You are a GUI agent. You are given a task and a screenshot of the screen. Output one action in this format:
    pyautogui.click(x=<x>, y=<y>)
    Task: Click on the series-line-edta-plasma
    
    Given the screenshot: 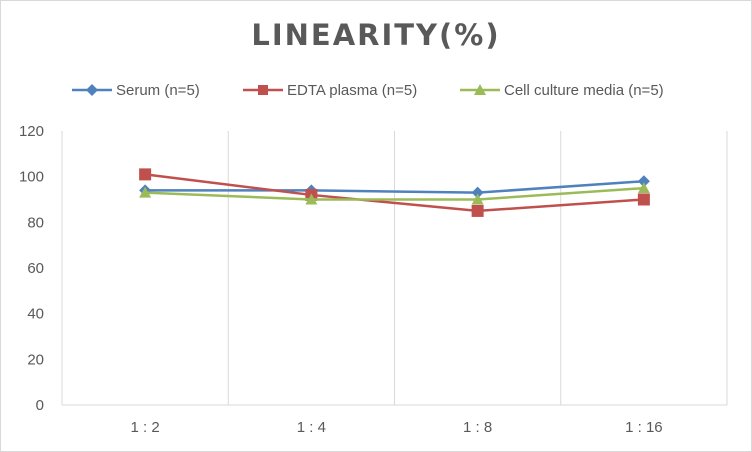 What is the action you would take?
    pyautogui.click(x=394, y=193)
    